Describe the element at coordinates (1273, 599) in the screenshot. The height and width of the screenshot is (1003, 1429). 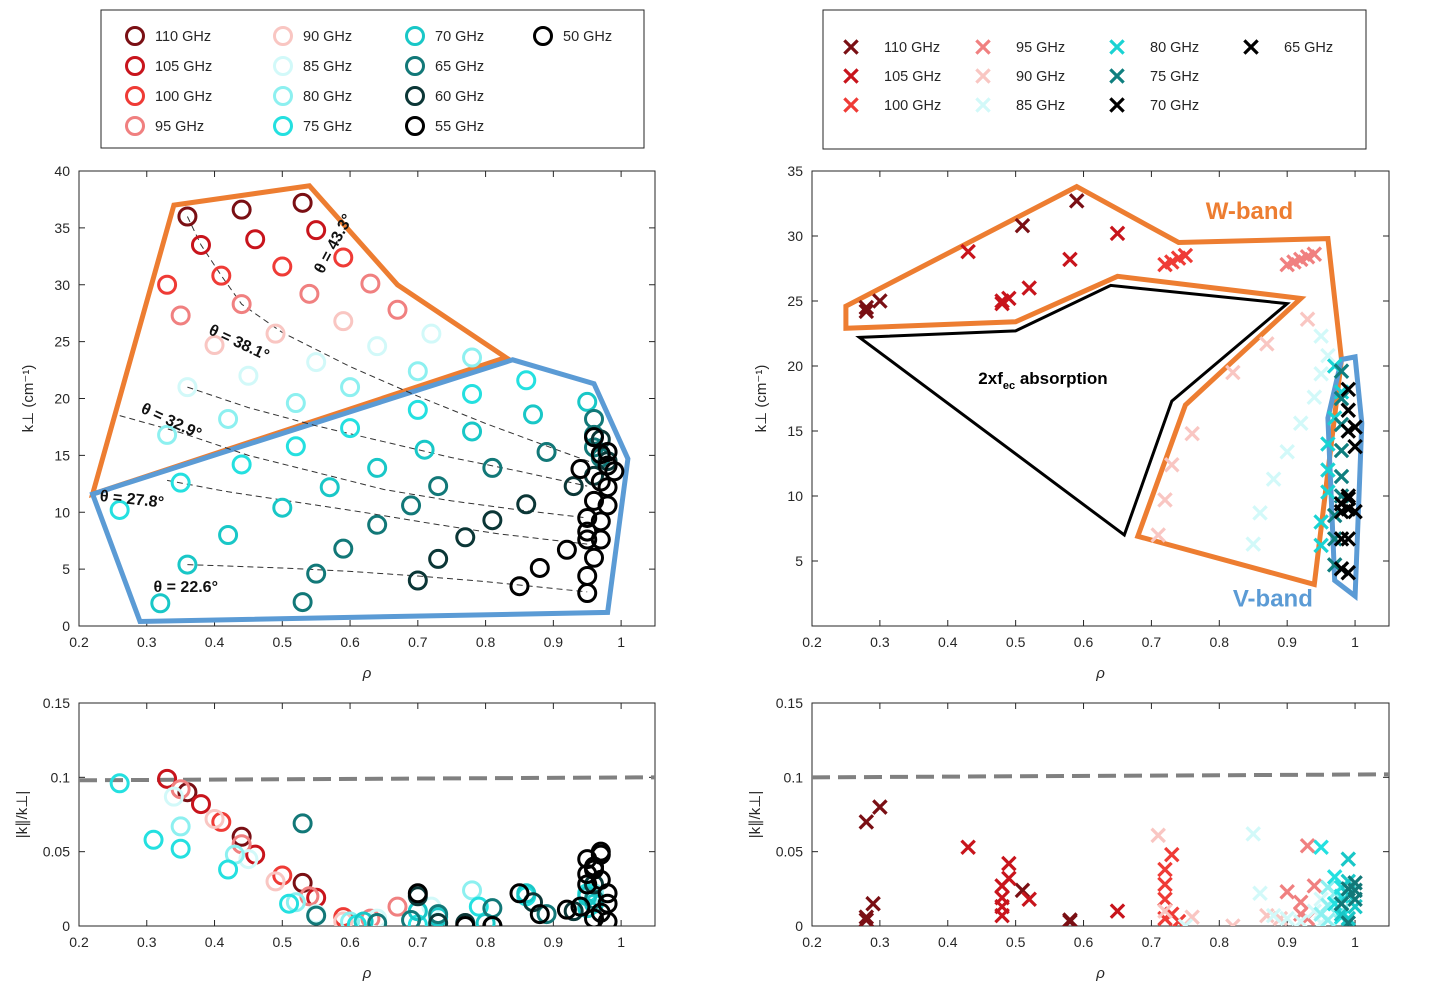
I see `annotation-text: V-band` at that location.